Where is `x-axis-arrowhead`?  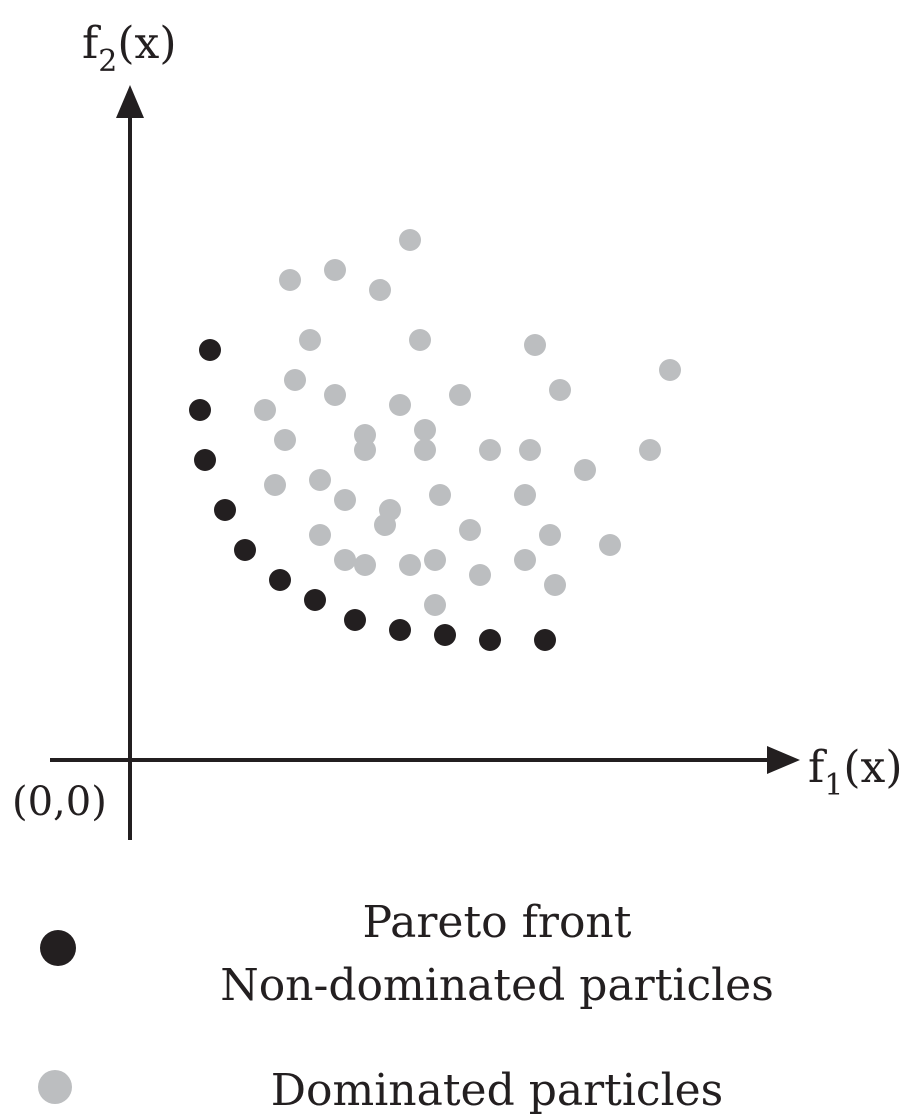 x-axis-arrowhead is located at coordinates (783, 760).